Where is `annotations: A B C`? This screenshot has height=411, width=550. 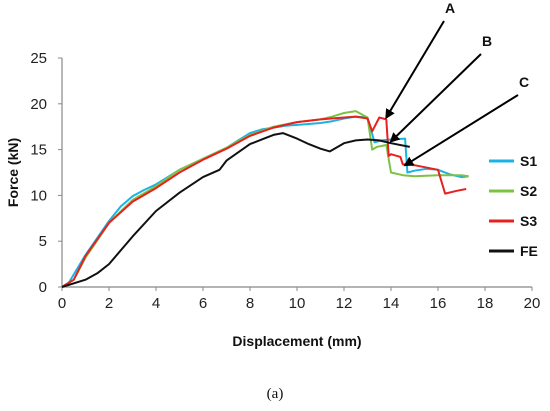 annotations: A B C is located at coordinates (457, 83).